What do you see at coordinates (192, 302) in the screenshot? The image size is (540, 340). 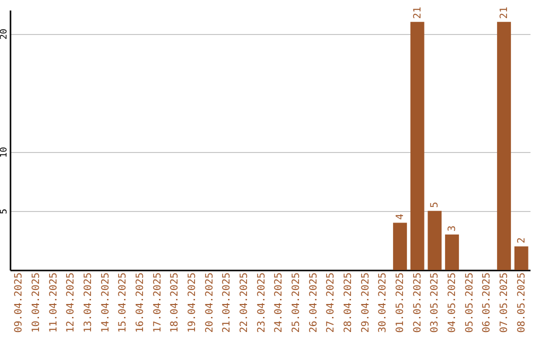 I see `x-tick-label: 19.04.2025` at bounding box center [192, 302].